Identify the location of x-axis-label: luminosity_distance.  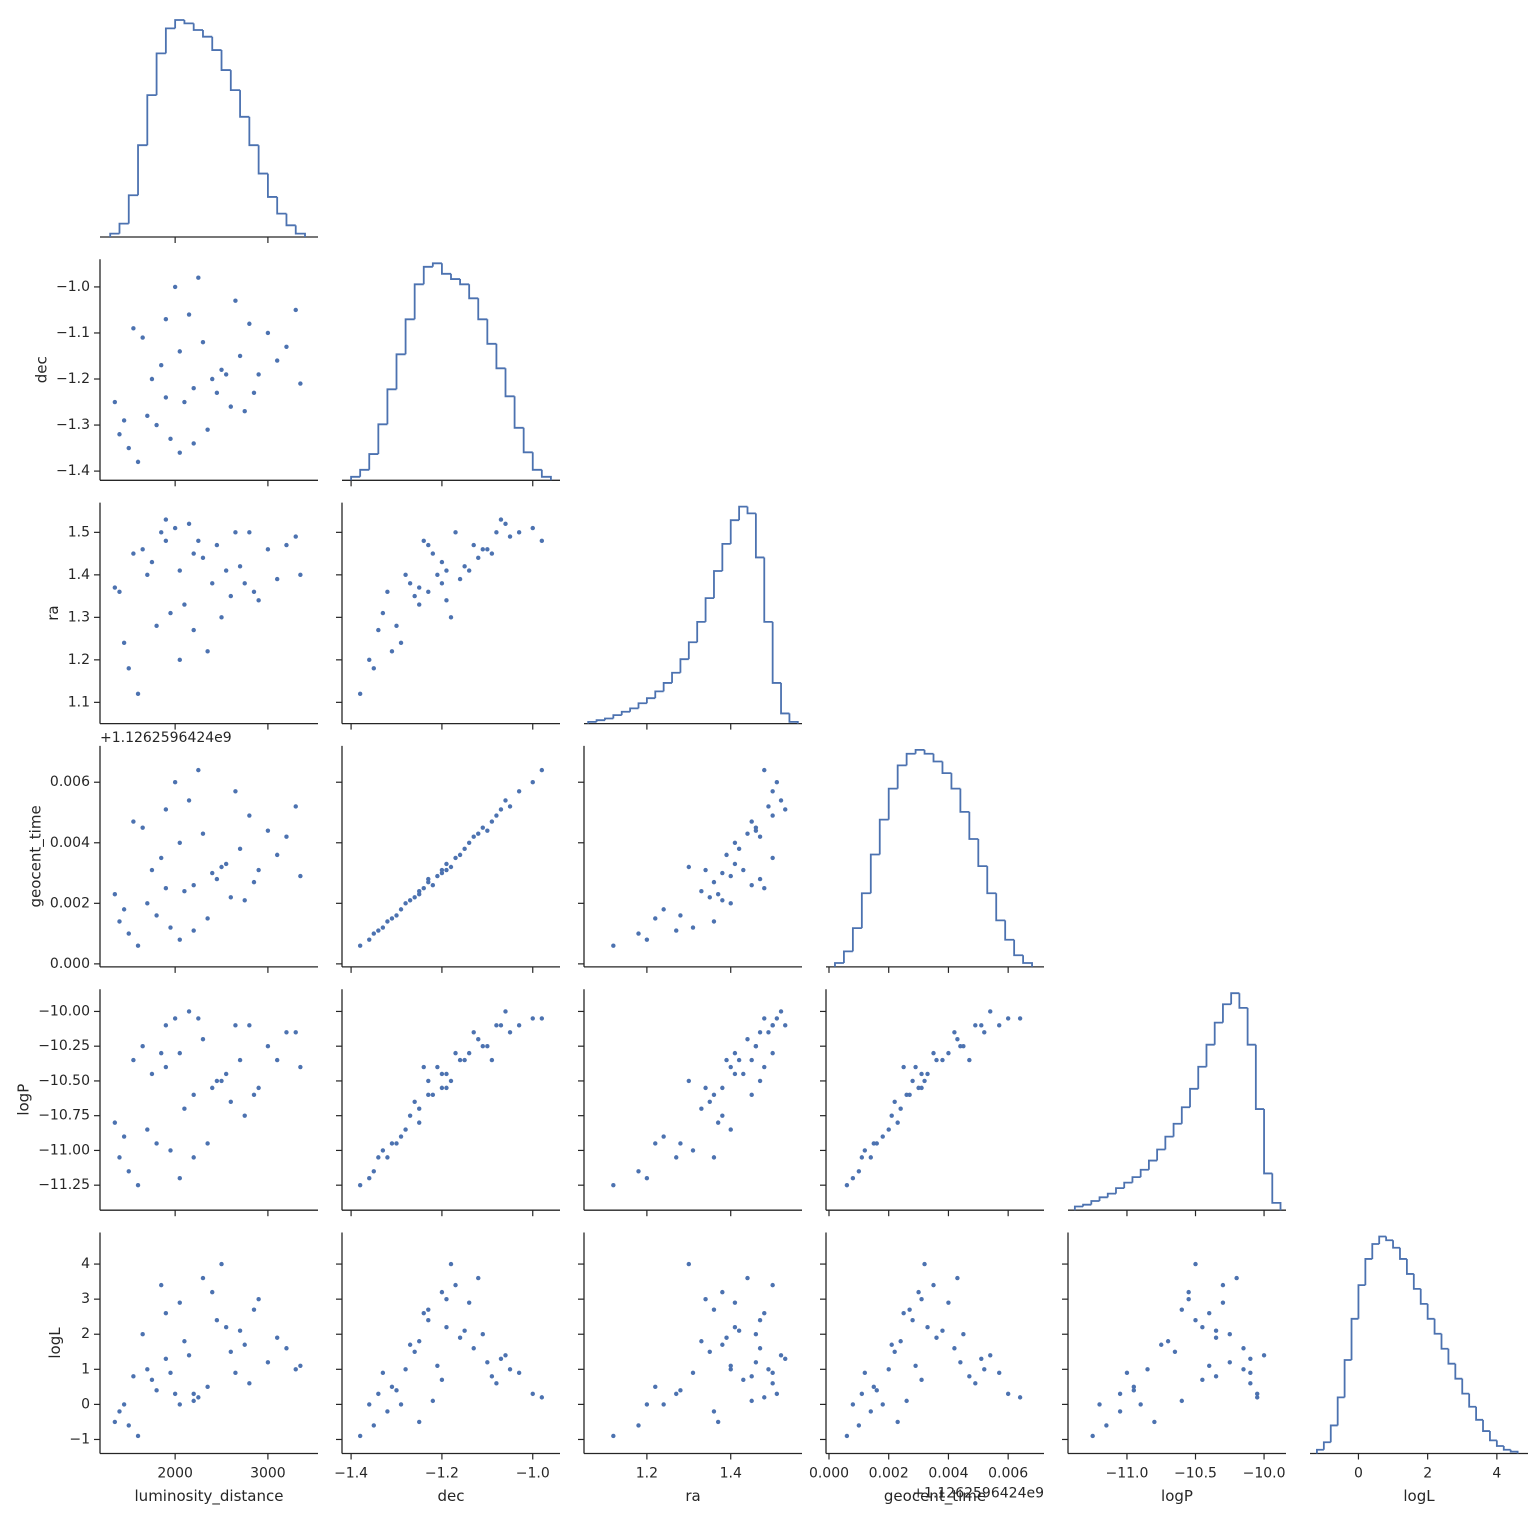
(209, 1496).